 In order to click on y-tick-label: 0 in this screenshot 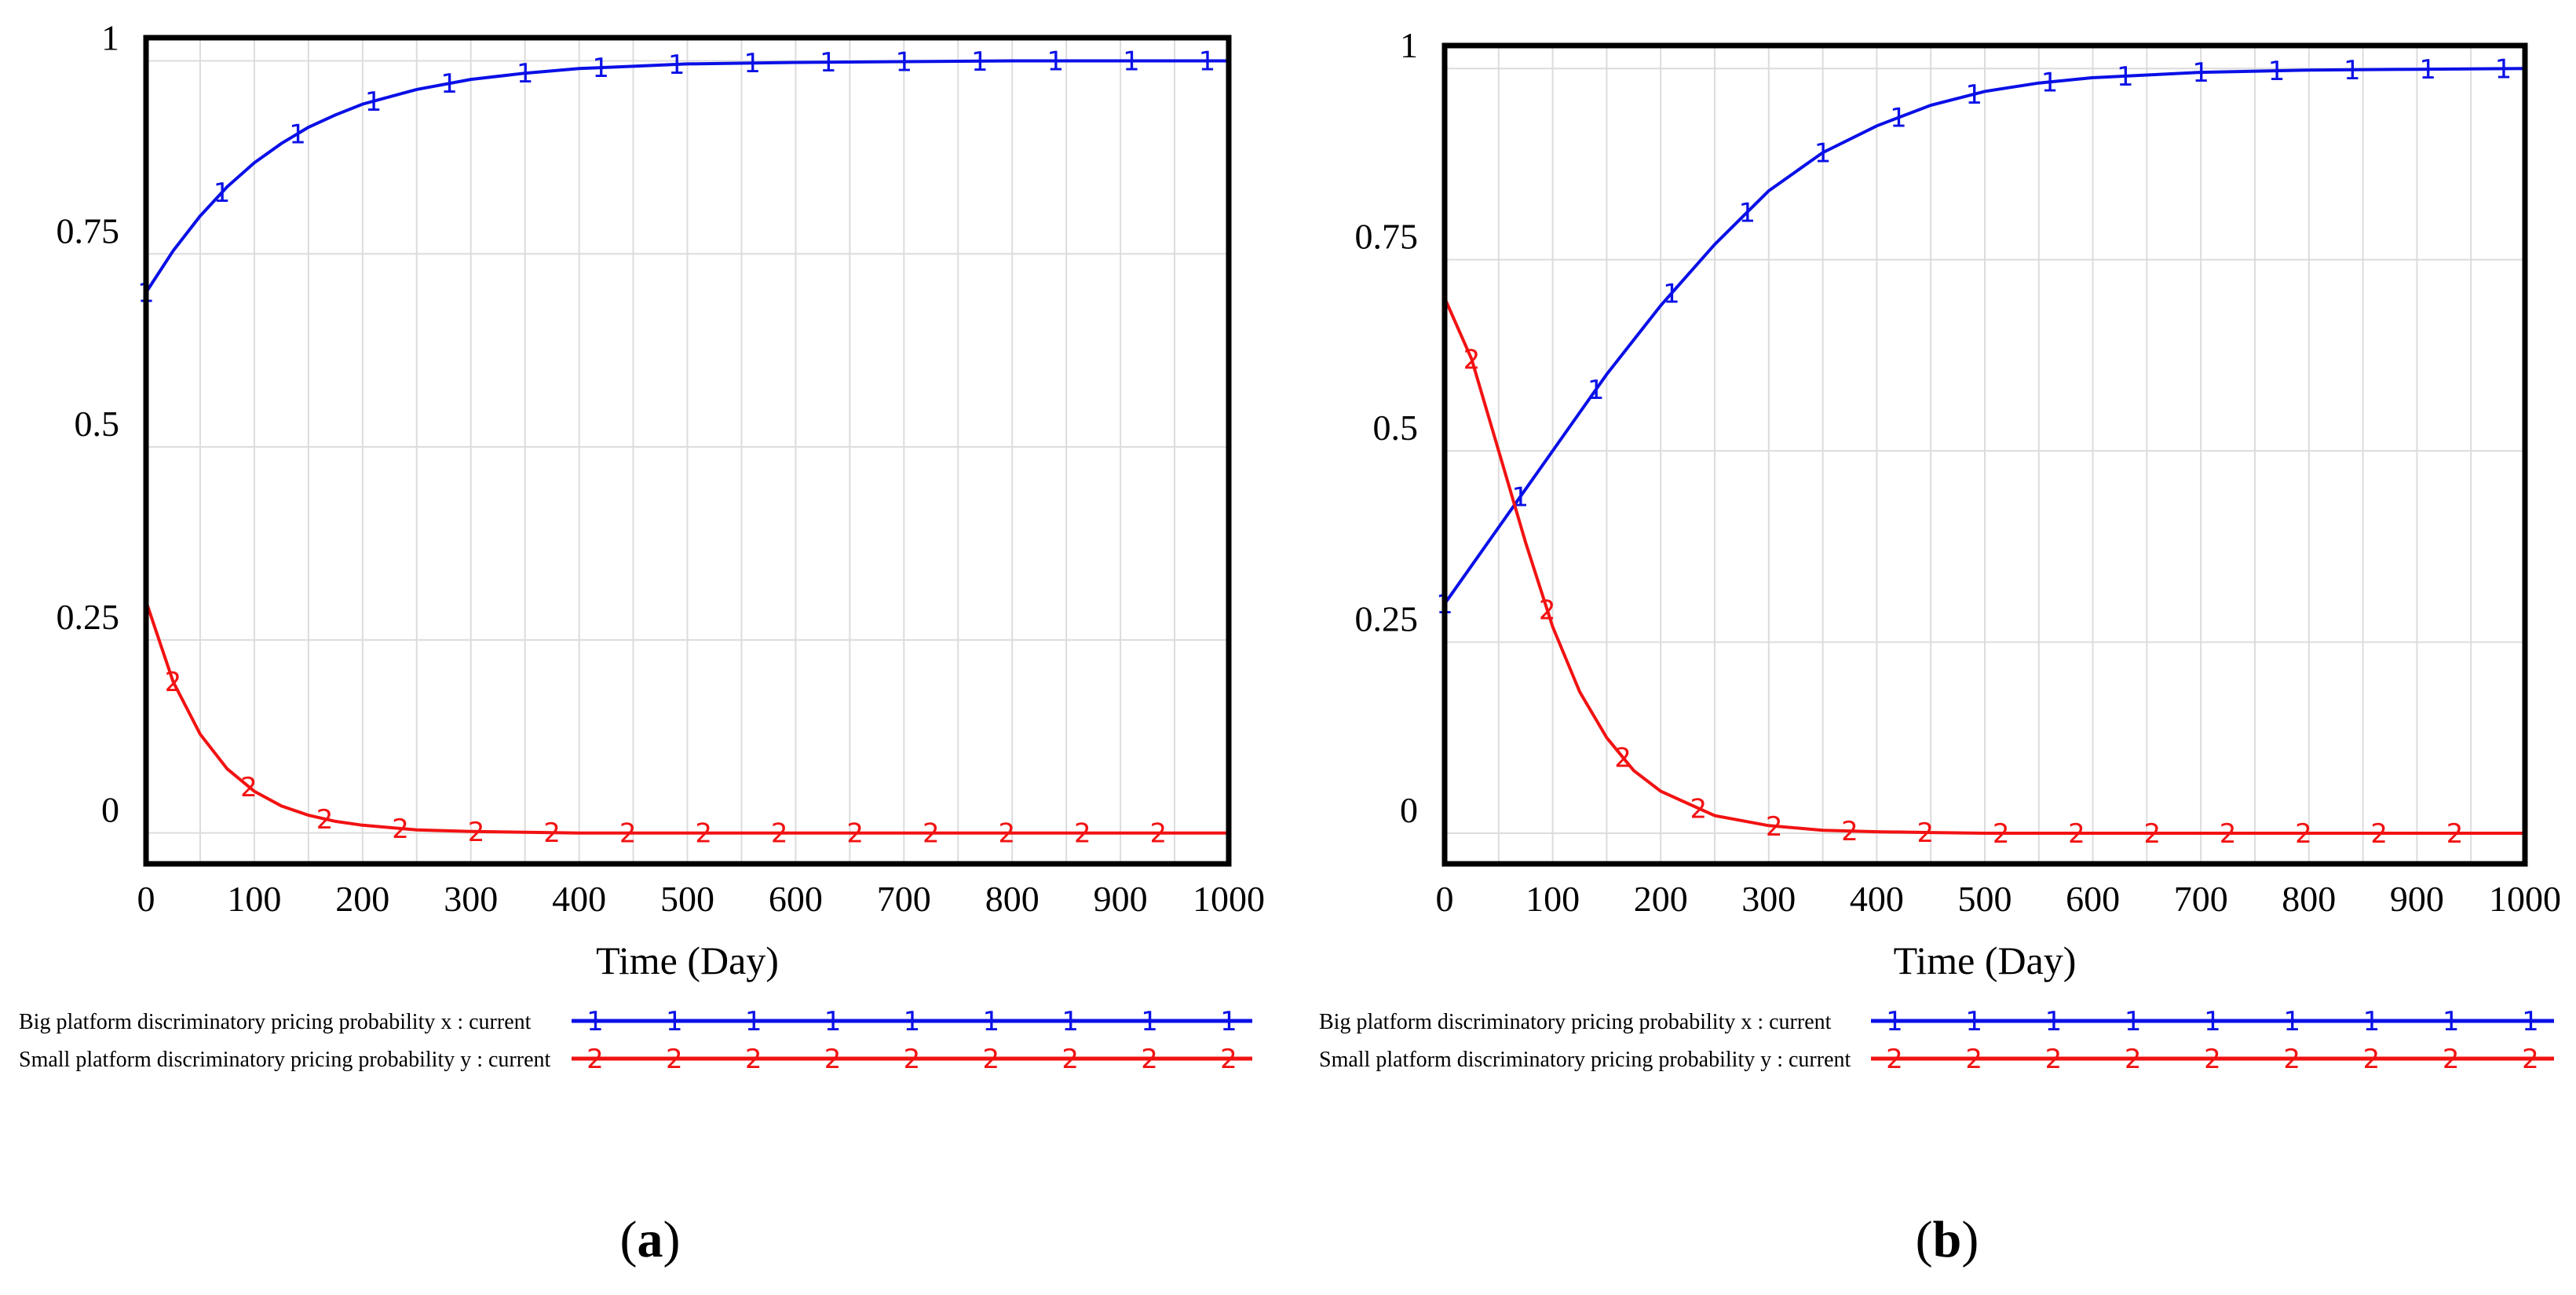, I will do `click(110, 810)`.